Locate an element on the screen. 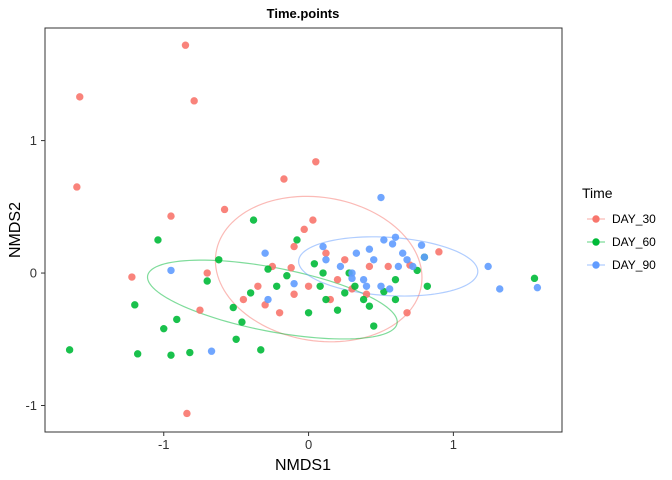 Image resolution: width=672 pixels, height=480 pixels. x-axis-ticks: -1 0 1 is located at coordinates (307, 442).